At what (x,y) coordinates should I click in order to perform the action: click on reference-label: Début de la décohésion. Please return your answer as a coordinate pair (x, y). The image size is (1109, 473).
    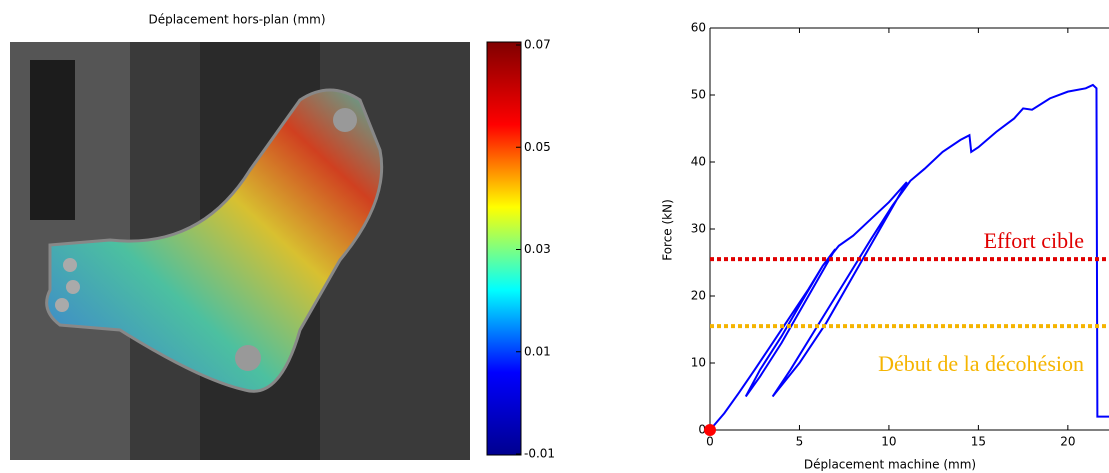
    Looking at the image, I should click on (981, 363).